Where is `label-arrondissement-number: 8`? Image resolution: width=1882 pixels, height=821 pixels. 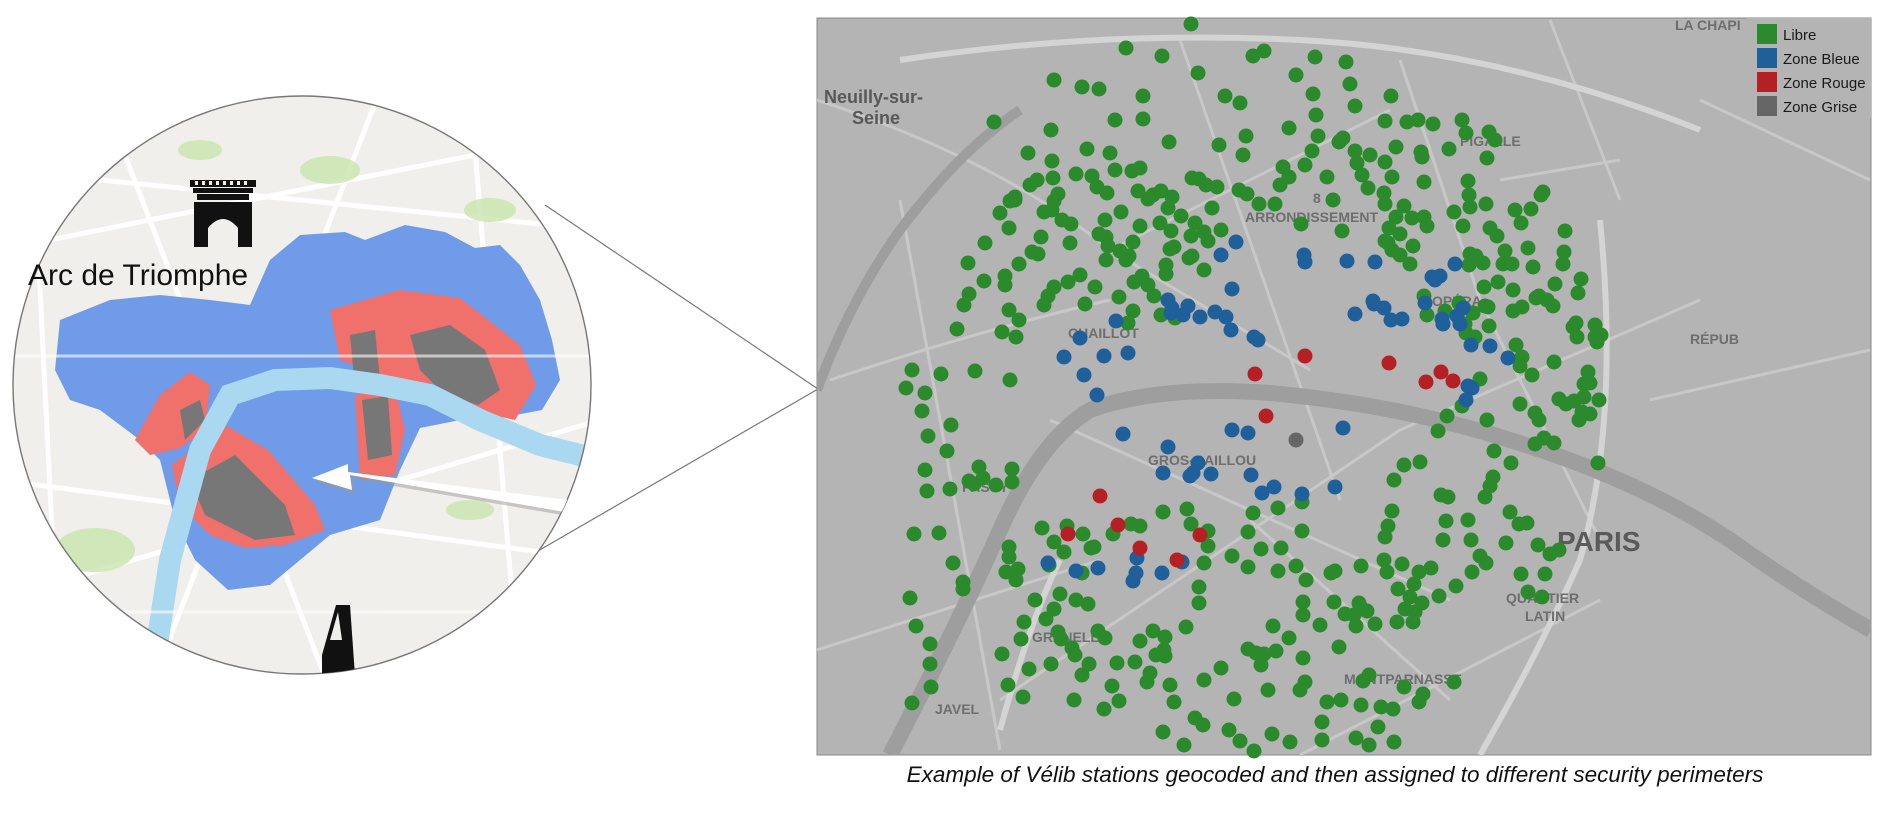
label-arrondissement-number: 8 is located at coordinates (1317, 198).